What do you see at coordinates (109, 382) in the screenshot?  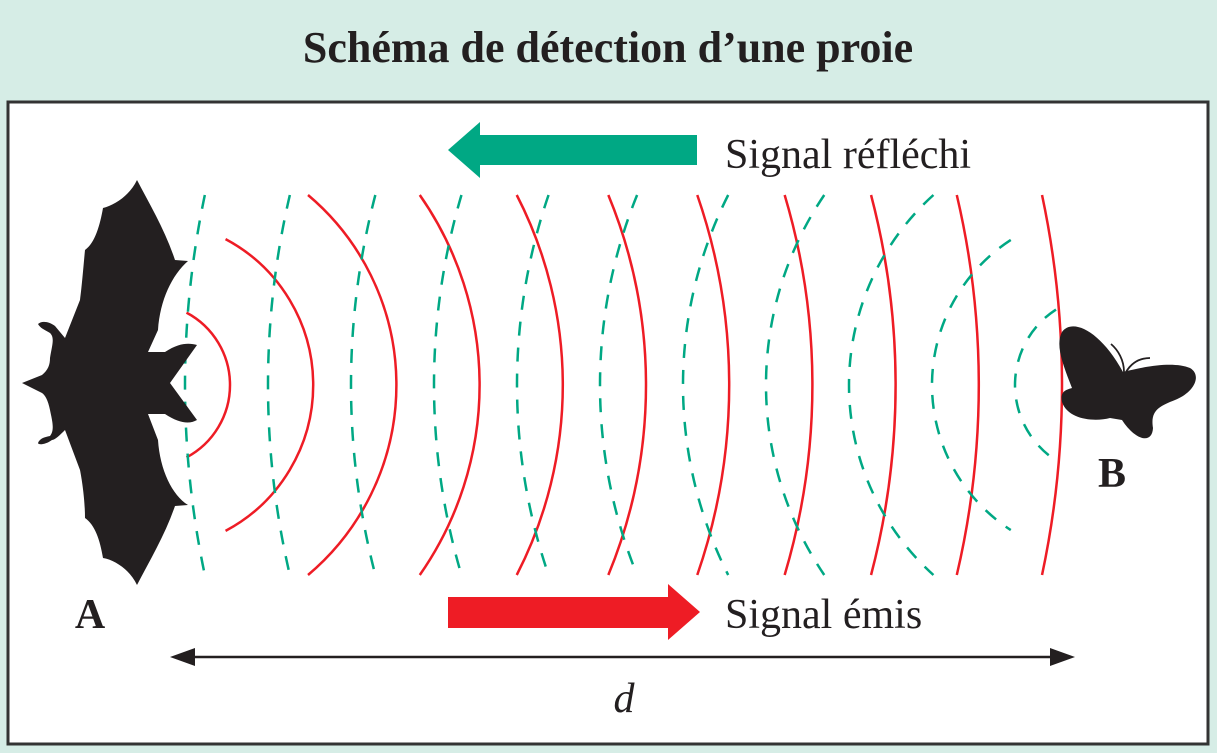 I see `bat-silhouette-icon` at bounding box center [109, 382].